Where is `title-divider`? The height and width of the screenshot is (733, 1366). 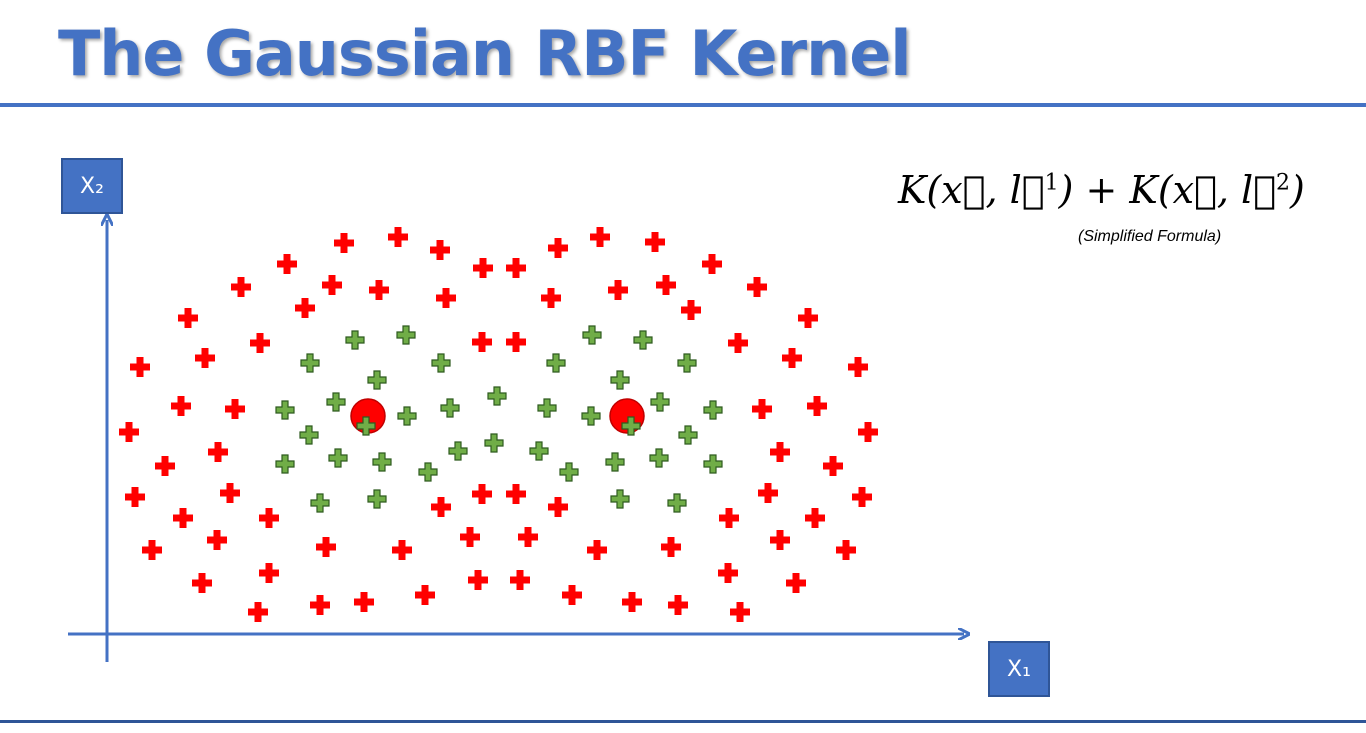
title-divider is located at coordinates (683, 105).